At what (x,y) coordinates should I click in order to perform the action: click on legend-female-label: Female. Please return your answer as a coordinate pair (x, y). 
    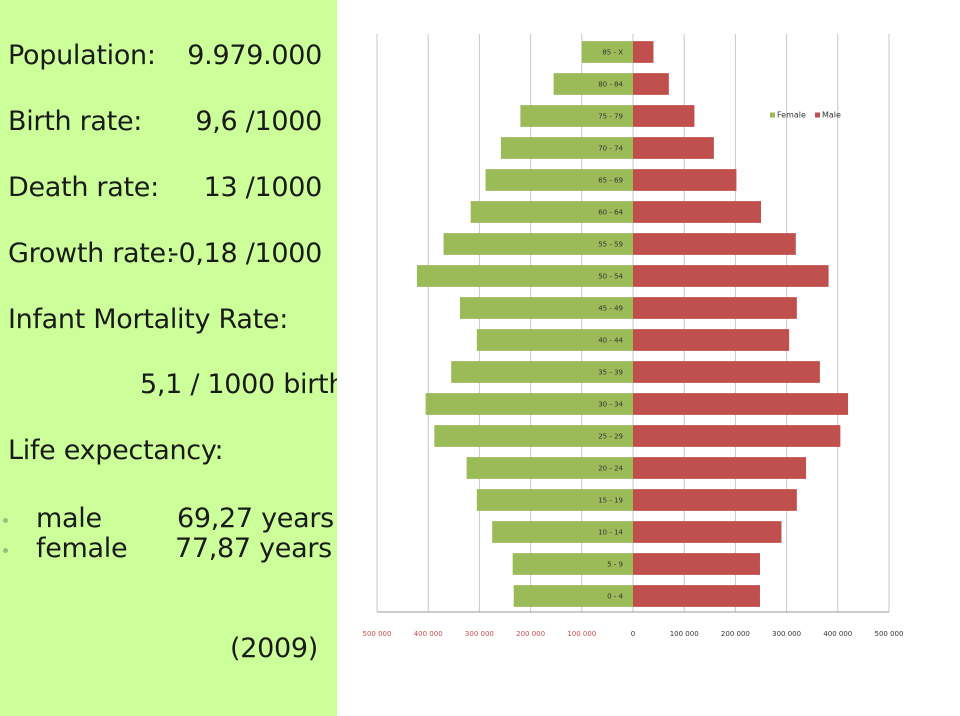
    Looking at the image, I should click on (791, 115).